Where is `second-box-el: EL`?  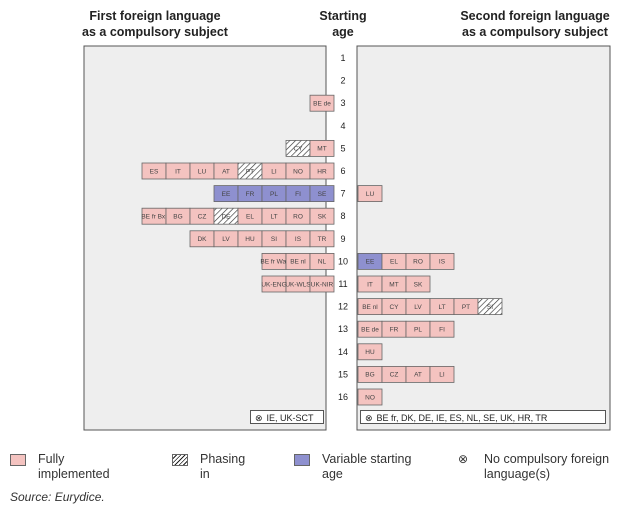
second-box-el: EL is located at coordinates (394, 261).